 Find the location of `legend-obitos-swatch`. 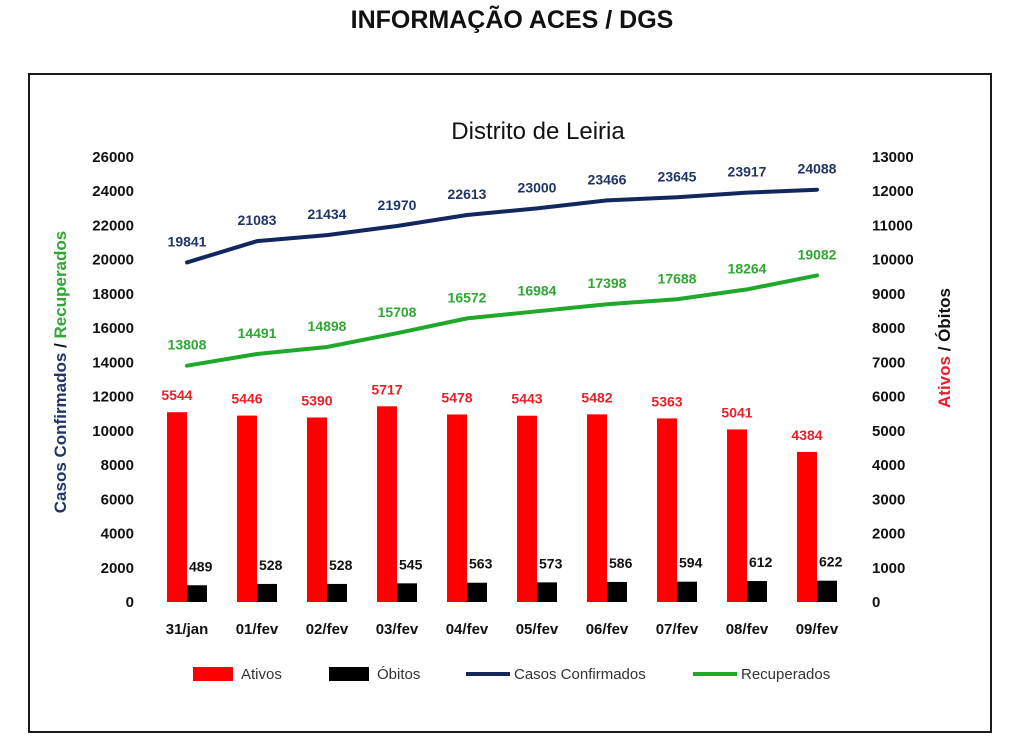

legend-obitos-swatch is located at coordinates (349, 674).